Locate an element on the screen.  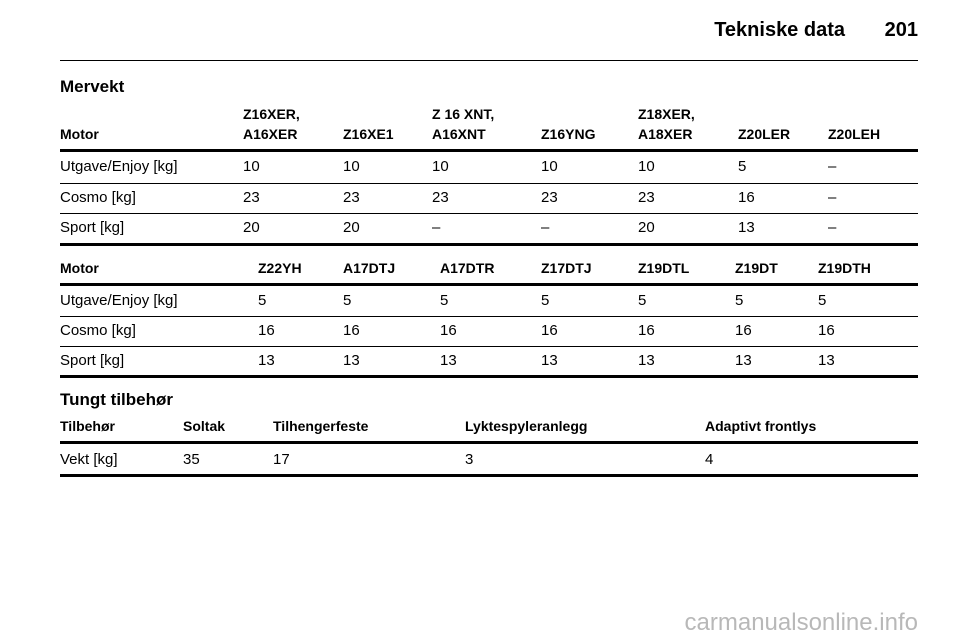
column-header: Z19DTL is located at coordinates (664, 268).